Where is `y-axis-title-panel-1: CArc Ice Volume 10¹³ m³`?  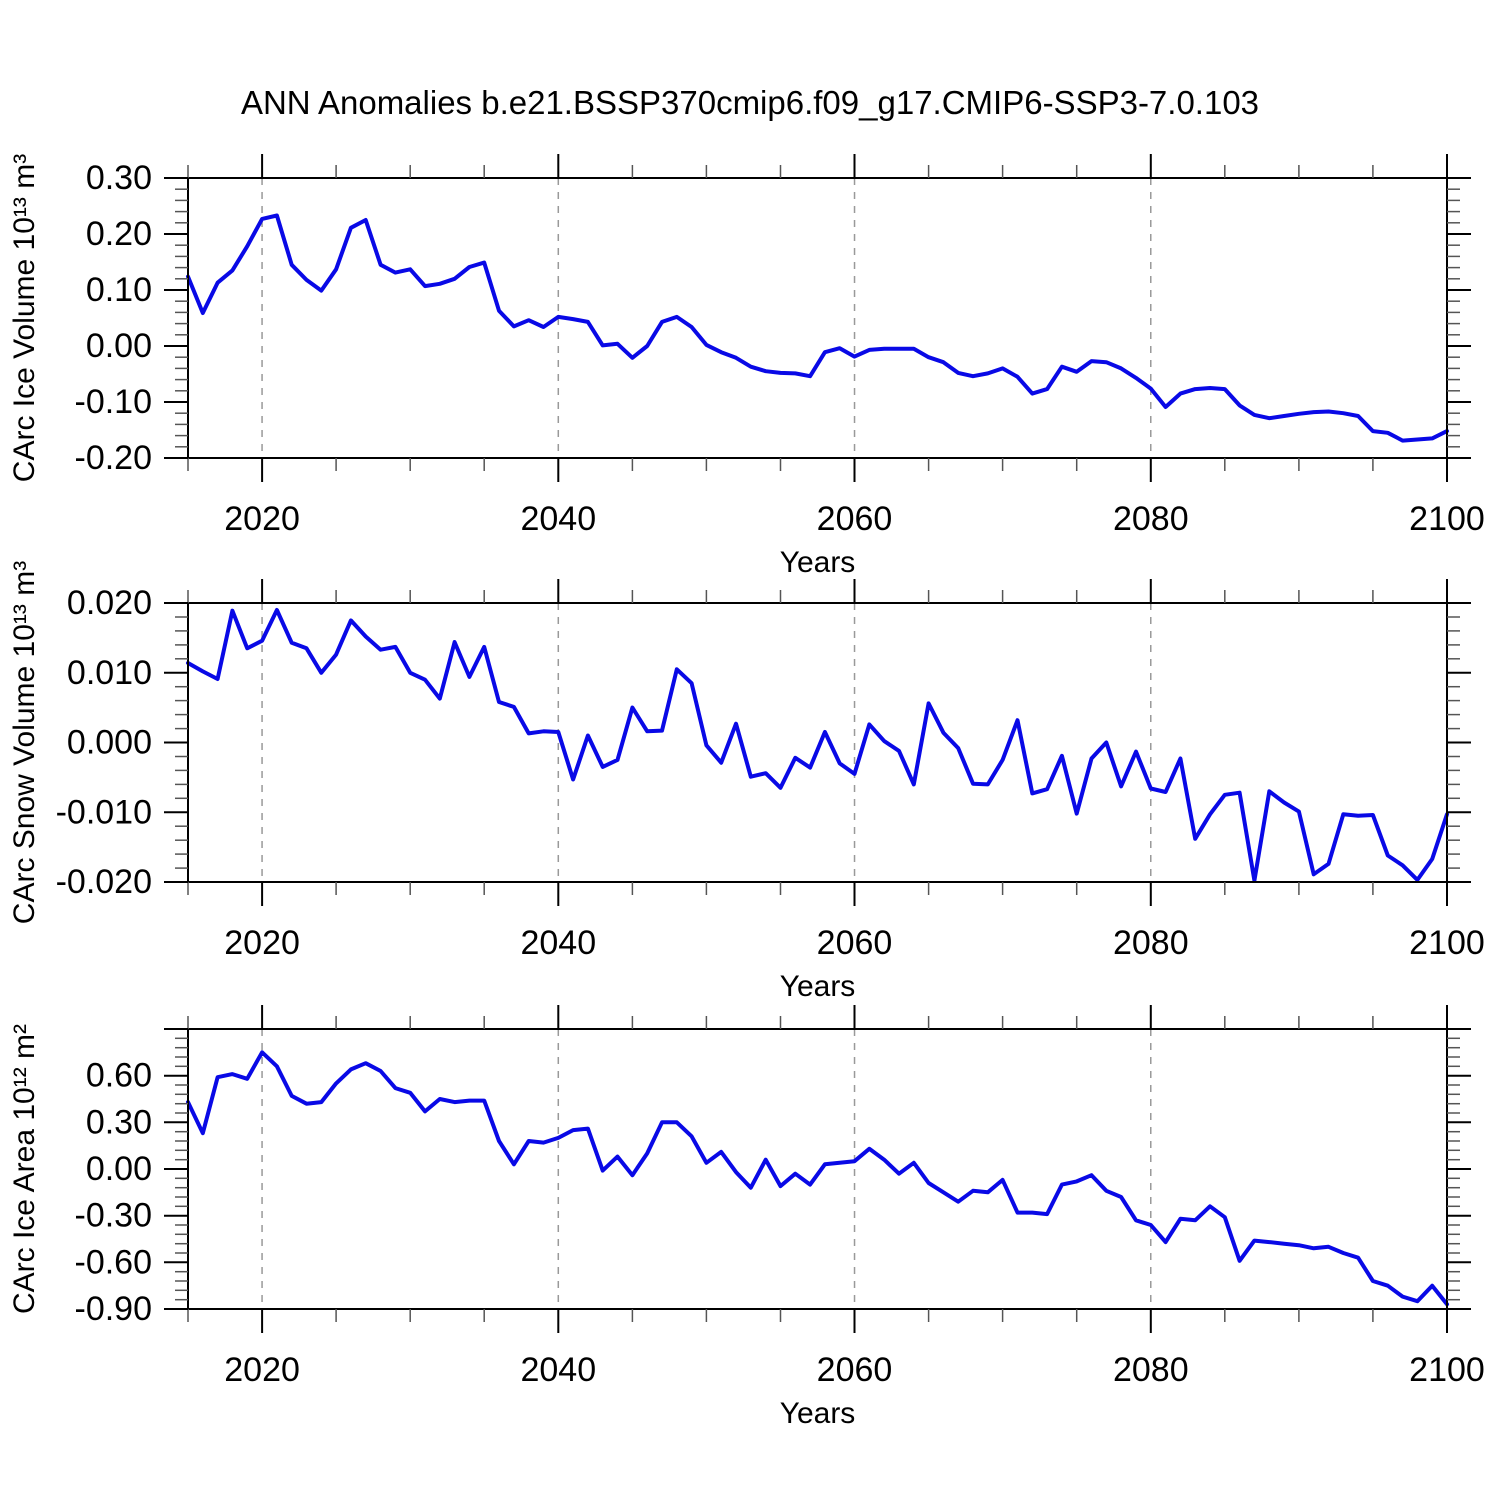 y-axis-title-panel-1: CArc Ice Volume 10¹³ m³ is located at coordinates (24, 318).